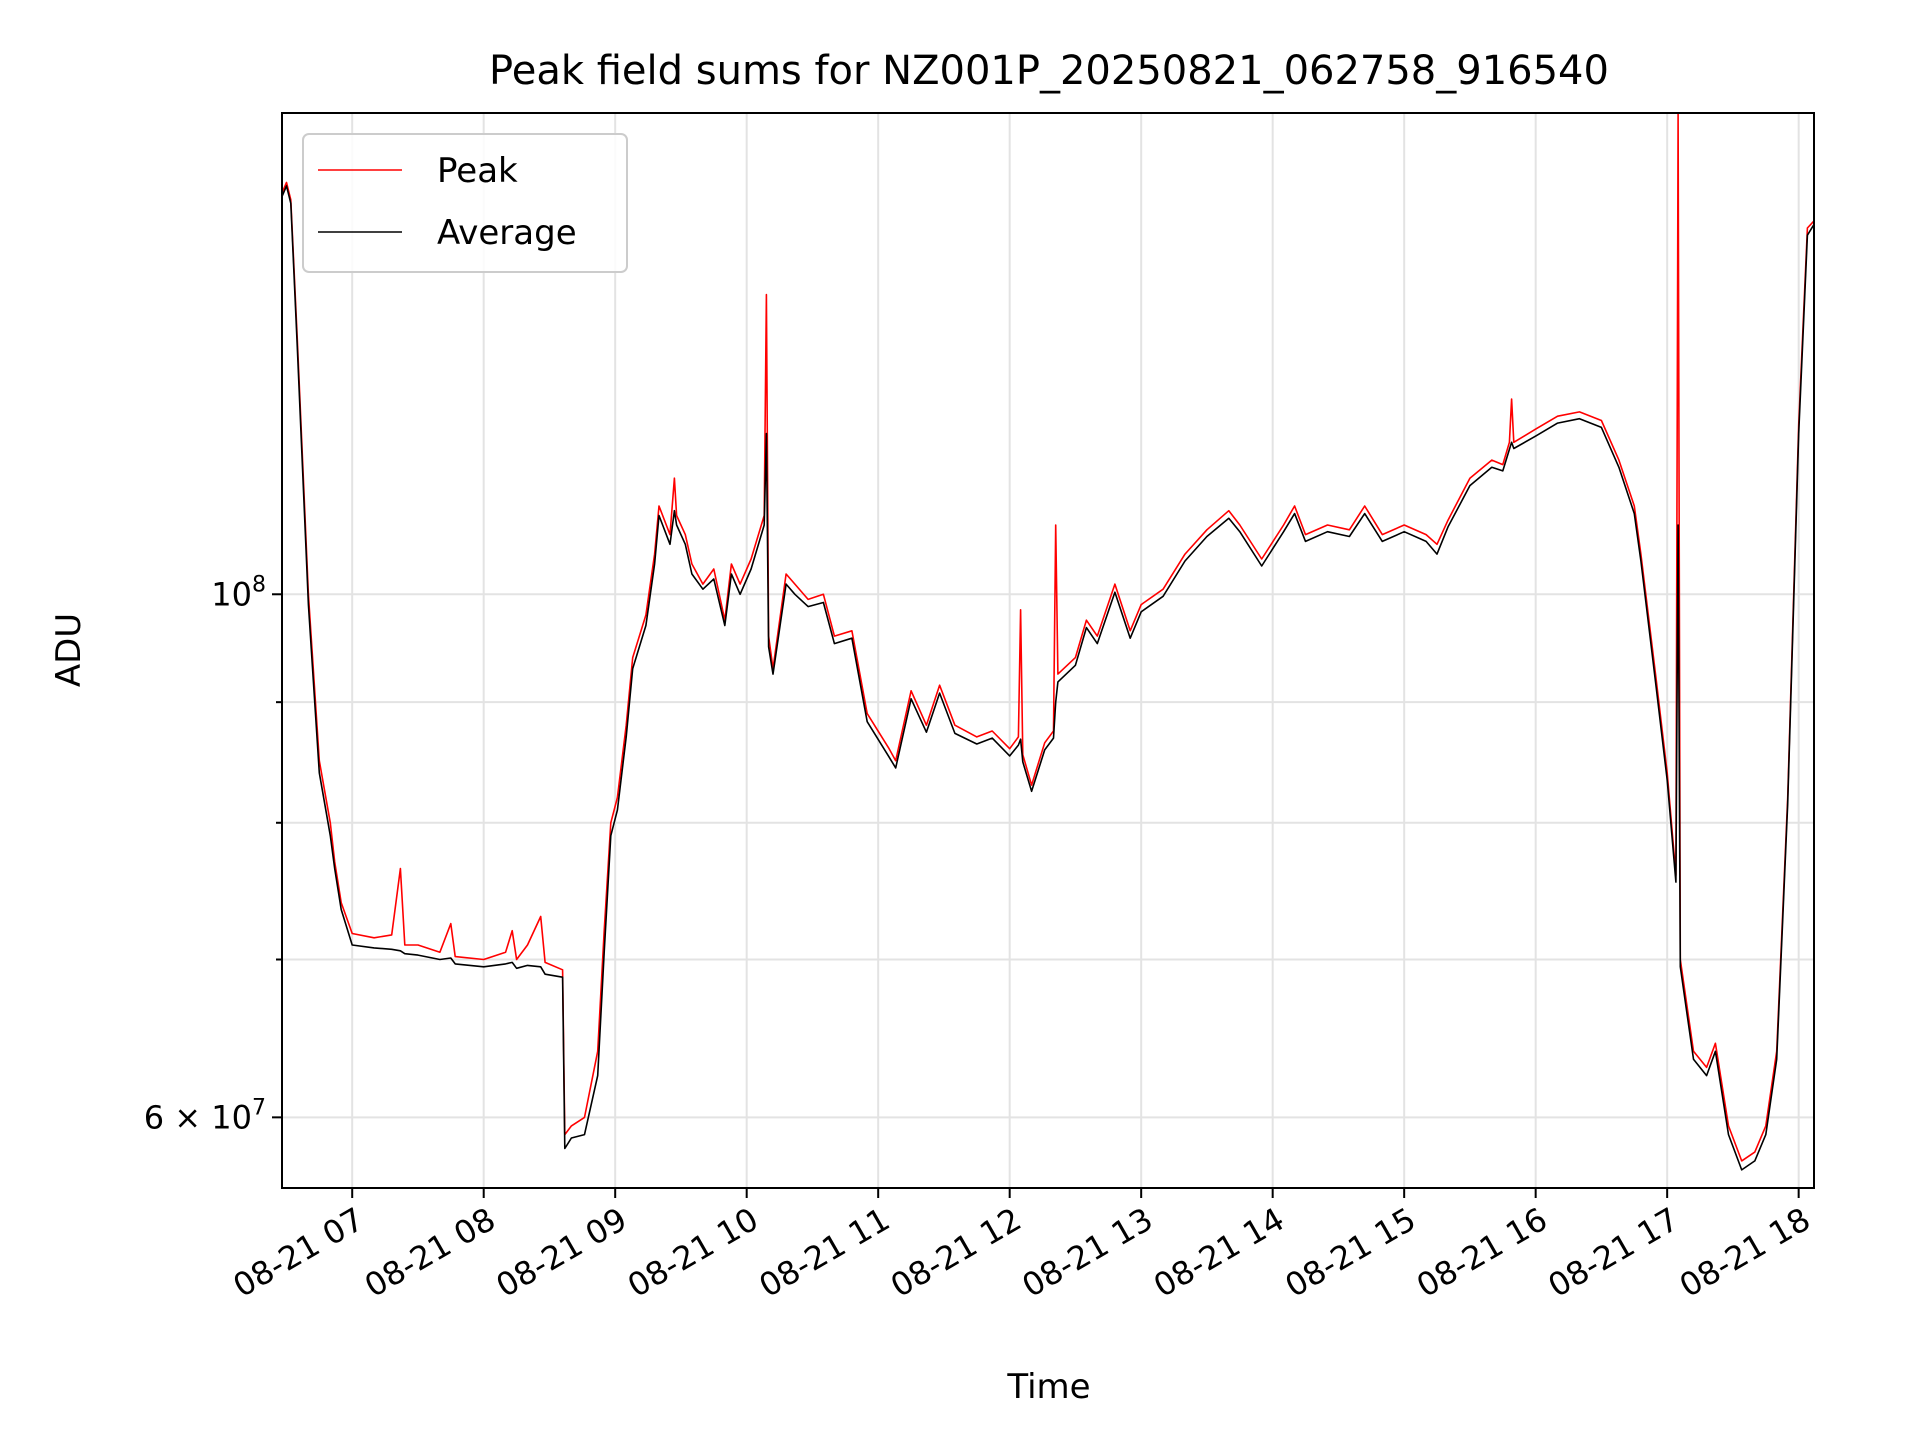 The width and height of the screenshot is (1920, 1440). I want to click on legend-box, so click(465, 203).